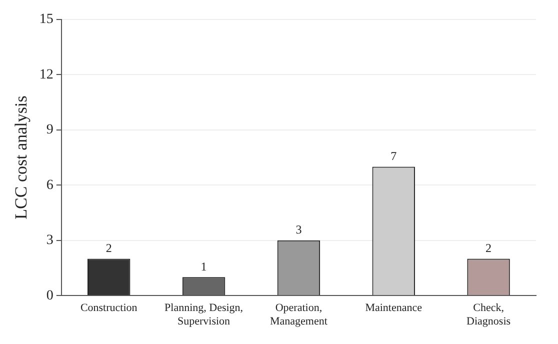 The width and height of the screenshot is (558, 344). Describe the element at coordinates (50, 185) in the screenshot. I see `y-tick-label: 6` at that location.